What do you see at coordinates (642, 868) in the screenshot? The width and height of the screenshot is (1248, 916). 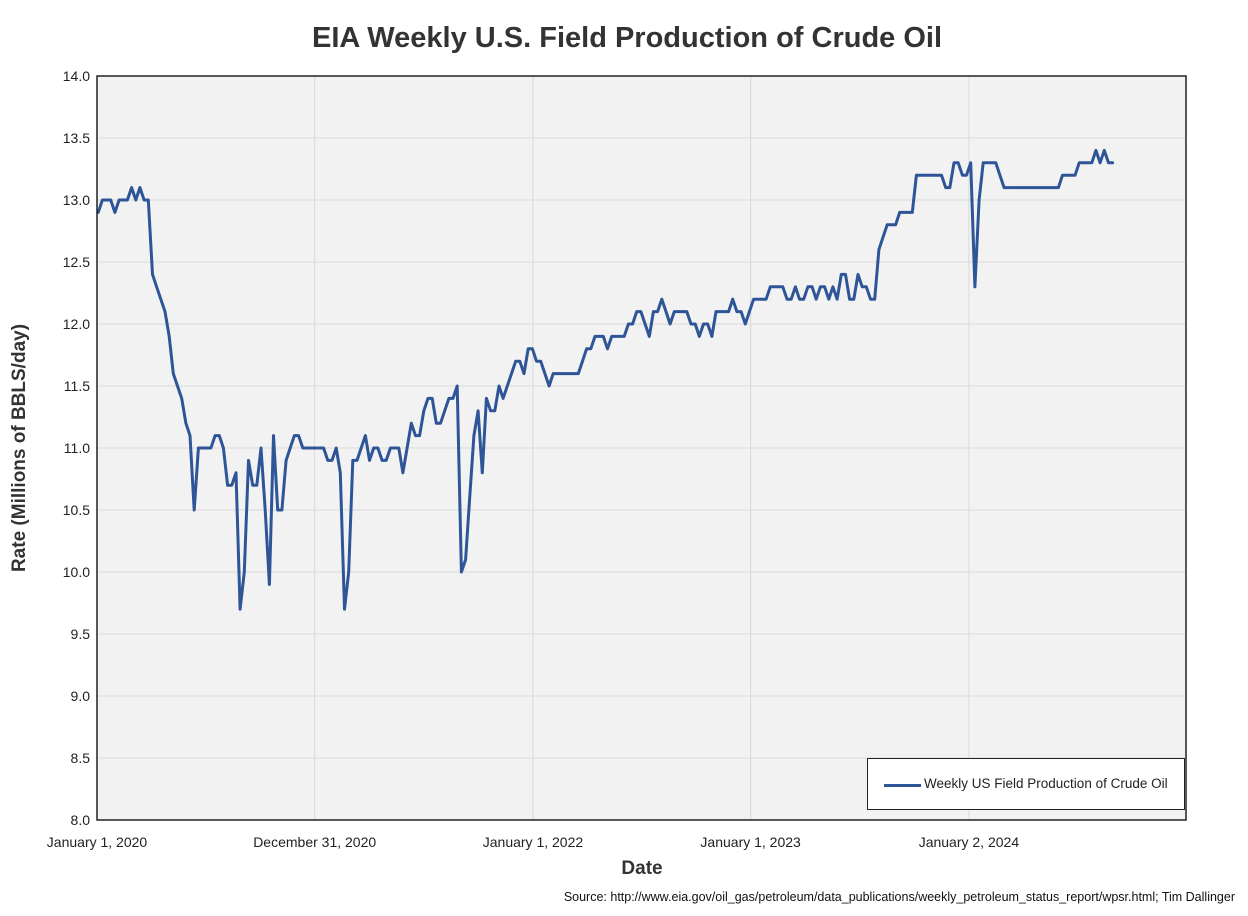 I see `x-axis-label: Date` at bounding box center [642, 868].